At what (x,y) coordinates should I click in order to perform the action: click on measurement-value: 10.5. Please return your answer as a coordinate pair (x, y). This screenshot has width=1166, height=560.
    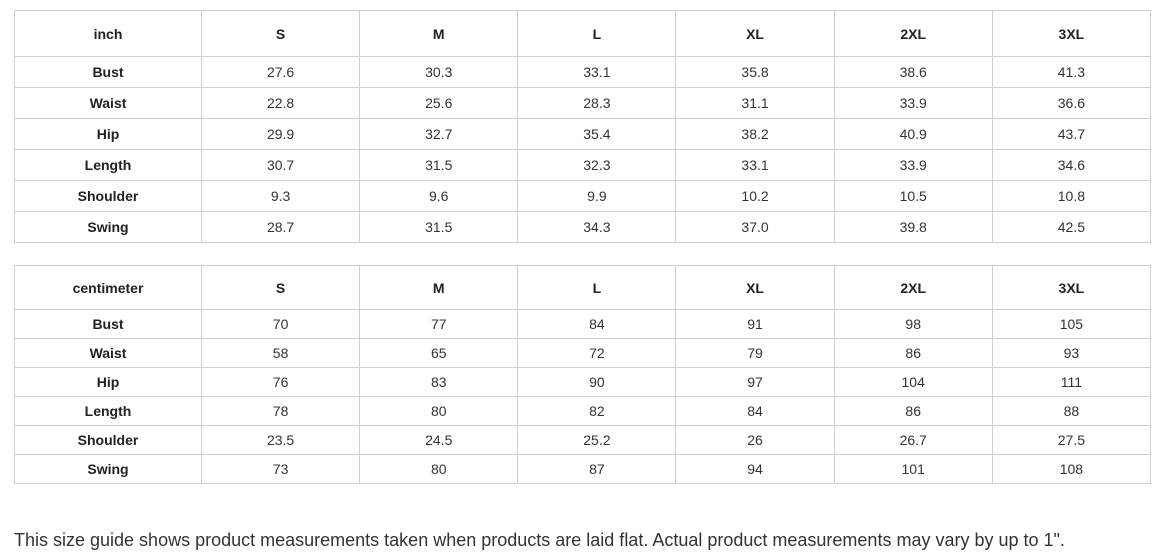
    Looking at the image, I should click on (913, 196).